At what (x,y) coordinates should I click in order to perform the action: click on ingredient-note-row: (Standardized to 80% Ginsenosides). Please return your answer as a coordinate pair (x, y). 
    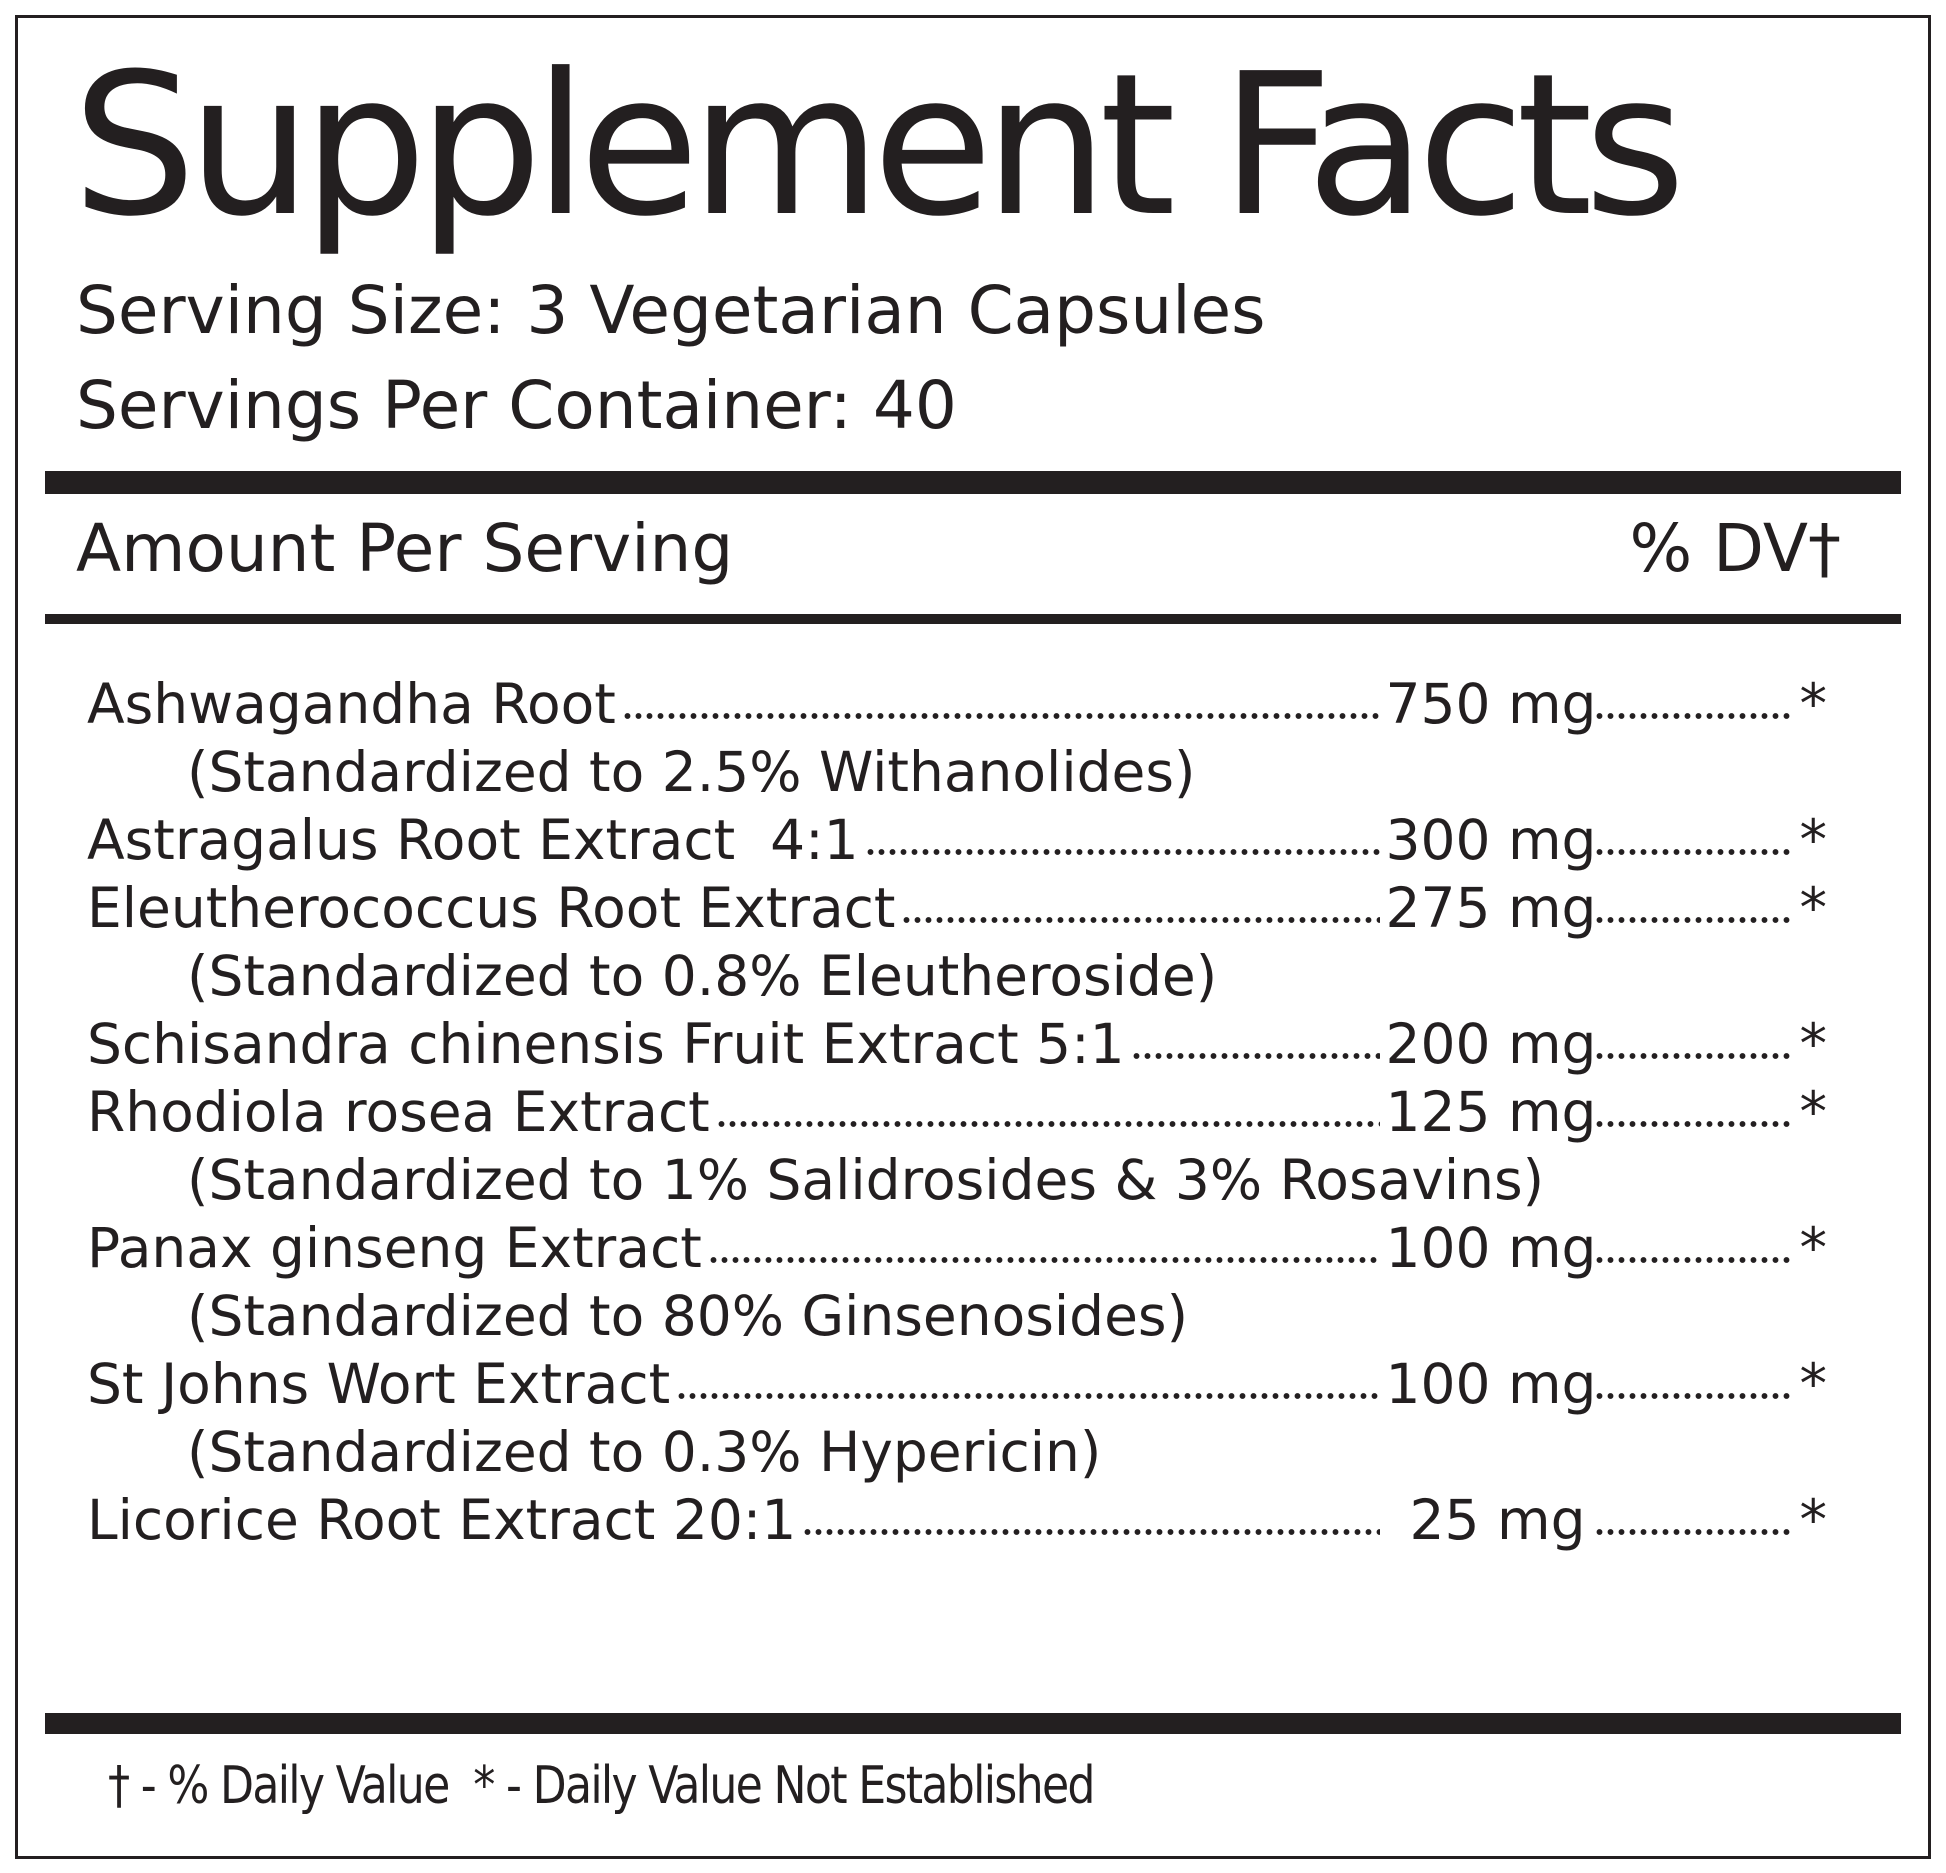
    Looking at the image, I should click on (957, 1316).